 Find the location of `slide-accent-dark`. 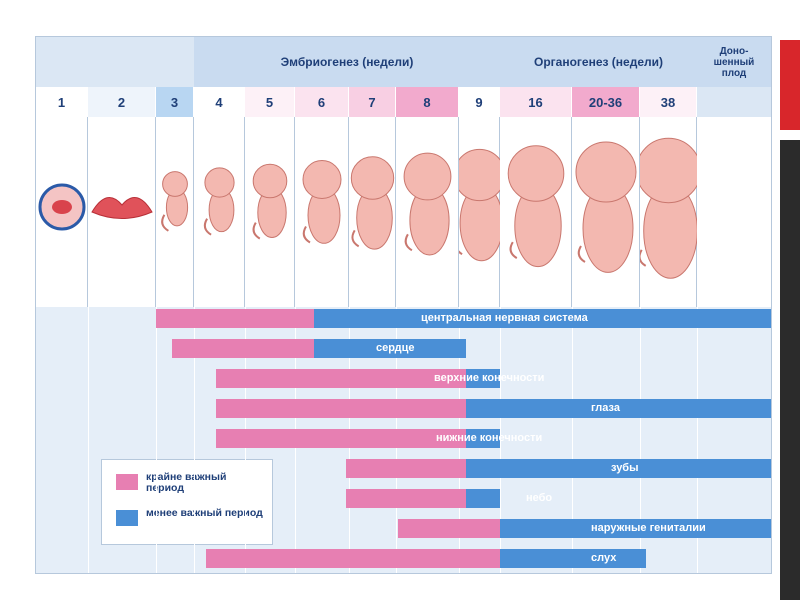

slide-accent-dark is located at coordinates (790, 370).